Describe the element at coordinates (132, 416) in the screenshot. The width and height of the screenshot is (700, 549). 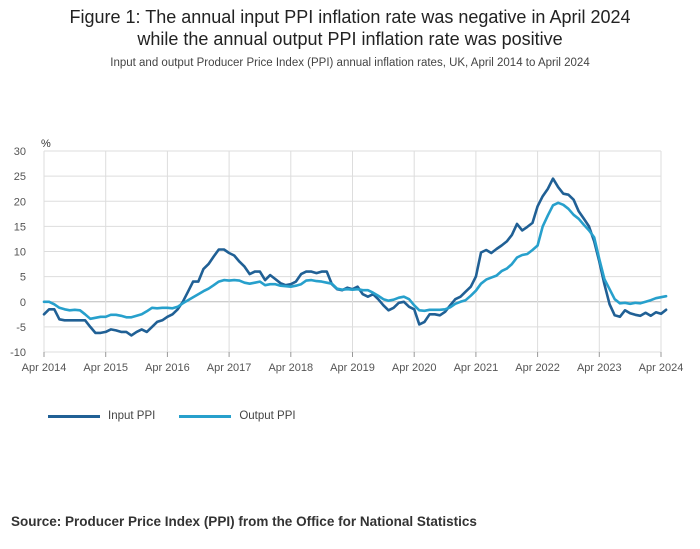
I see `legend-label-input: Input PPI` at that location.